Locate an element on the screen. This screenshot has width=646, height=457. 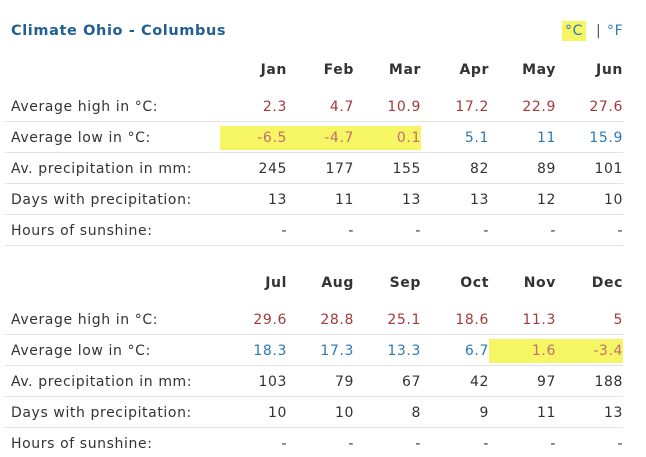
cell: 9 is located at coordinates (484, 413).